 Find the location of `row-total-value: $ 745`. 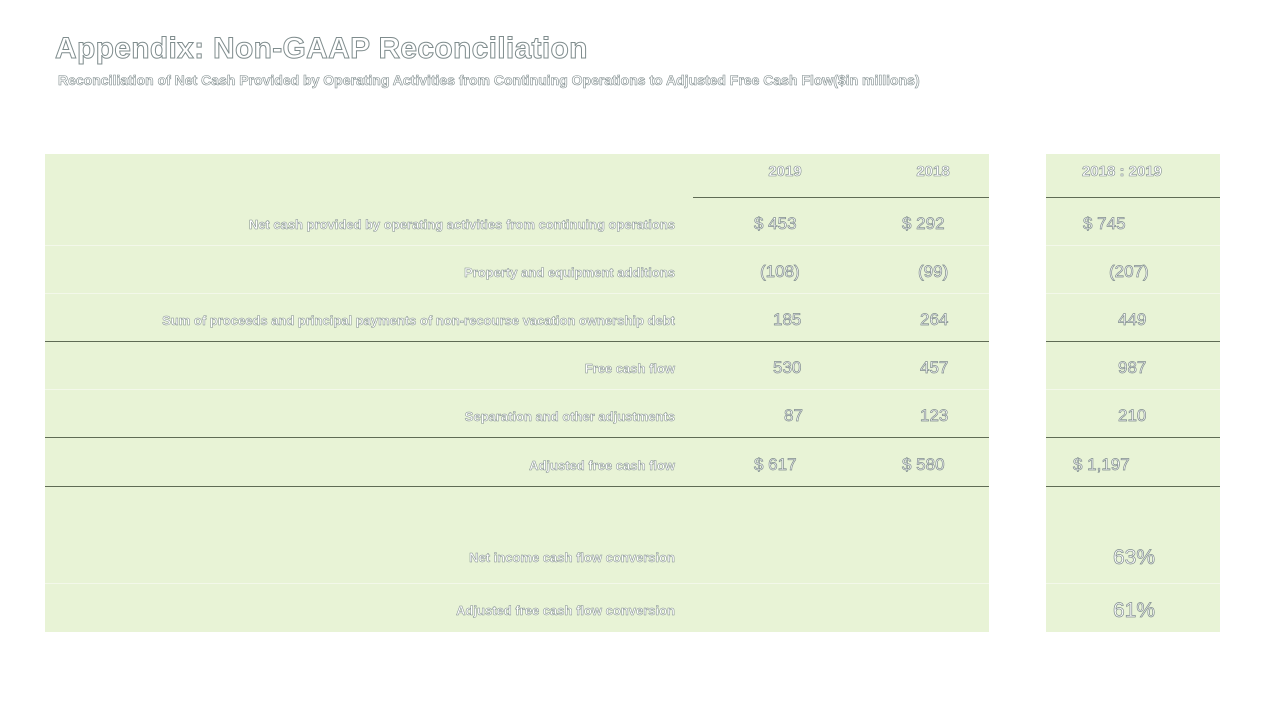

row-total-value: $ 745 is located at coordinates (1104, 224).